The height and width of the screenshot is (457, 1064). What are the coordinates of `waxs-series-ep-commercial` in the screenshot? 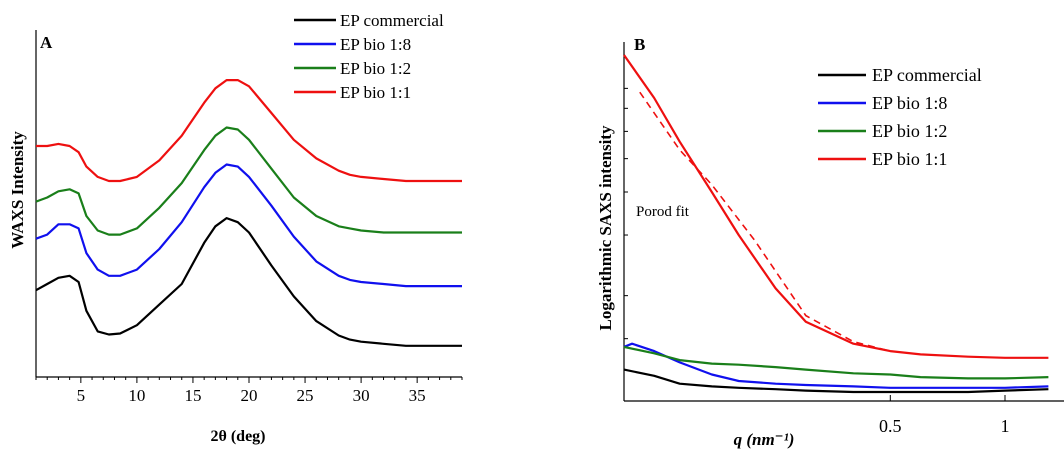 It's located at (248, 282).